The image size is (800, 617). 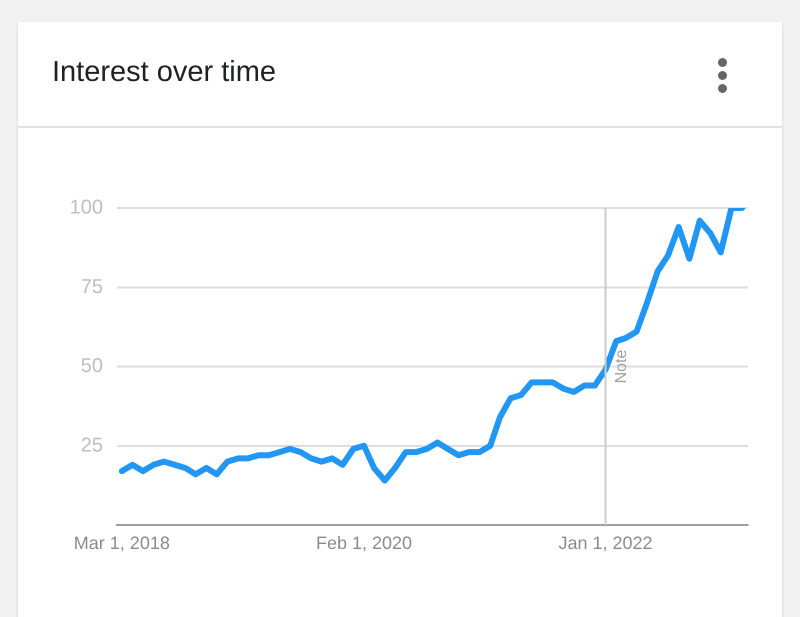 I want to click on x-tick-label: Feb 1, 2020, so click(x=364, y=542).